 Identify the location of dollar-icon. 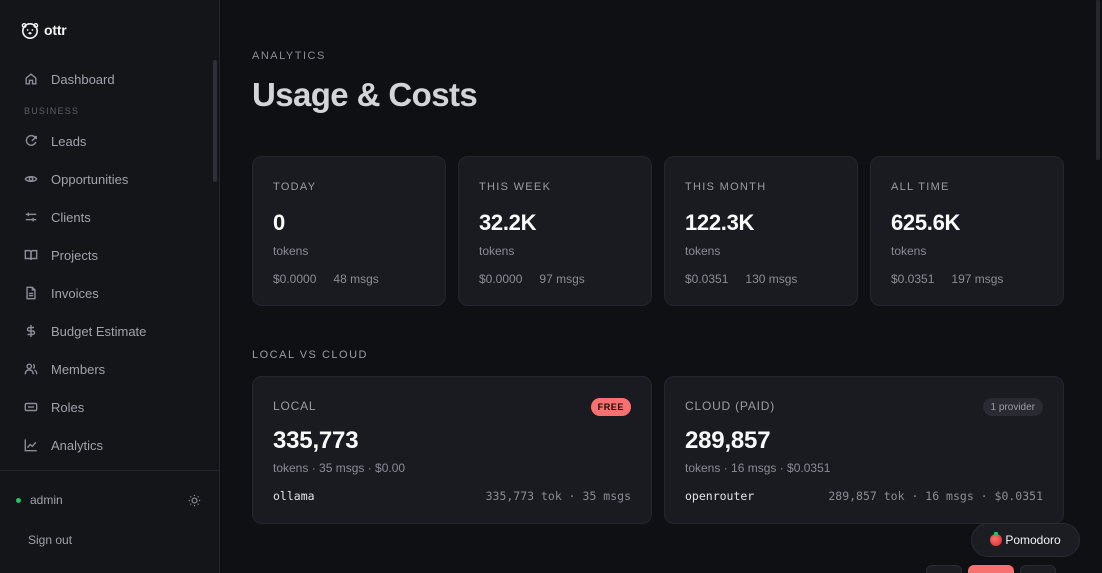
(31, 331).